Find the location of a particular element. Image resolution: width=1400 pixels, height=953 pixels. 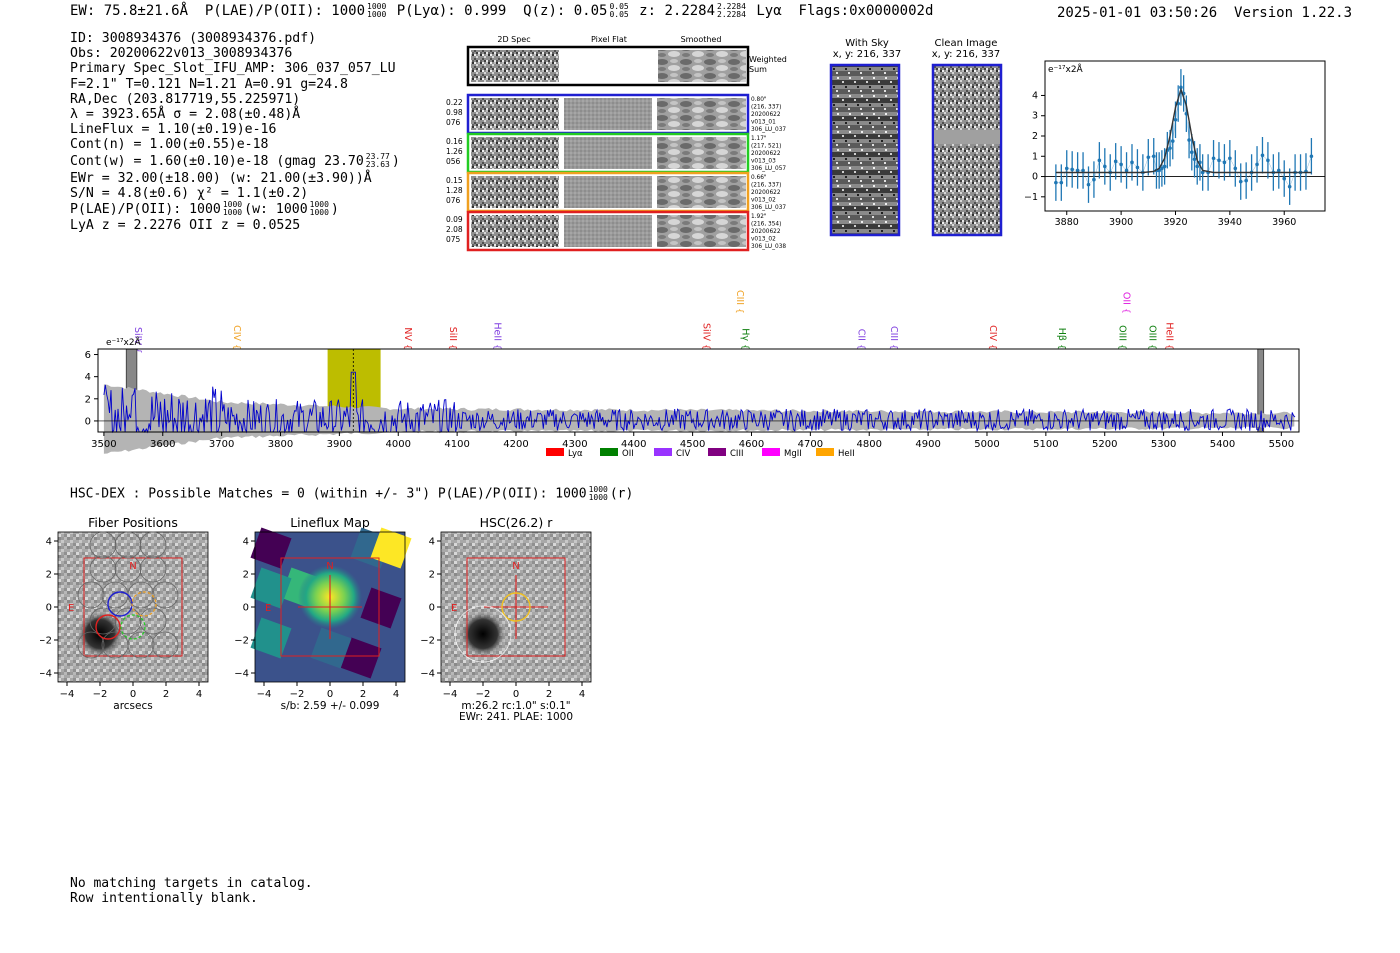

hsc-panel-caption: EWr: 241. PLAE: 1000 is located at coordinates (516, 717).